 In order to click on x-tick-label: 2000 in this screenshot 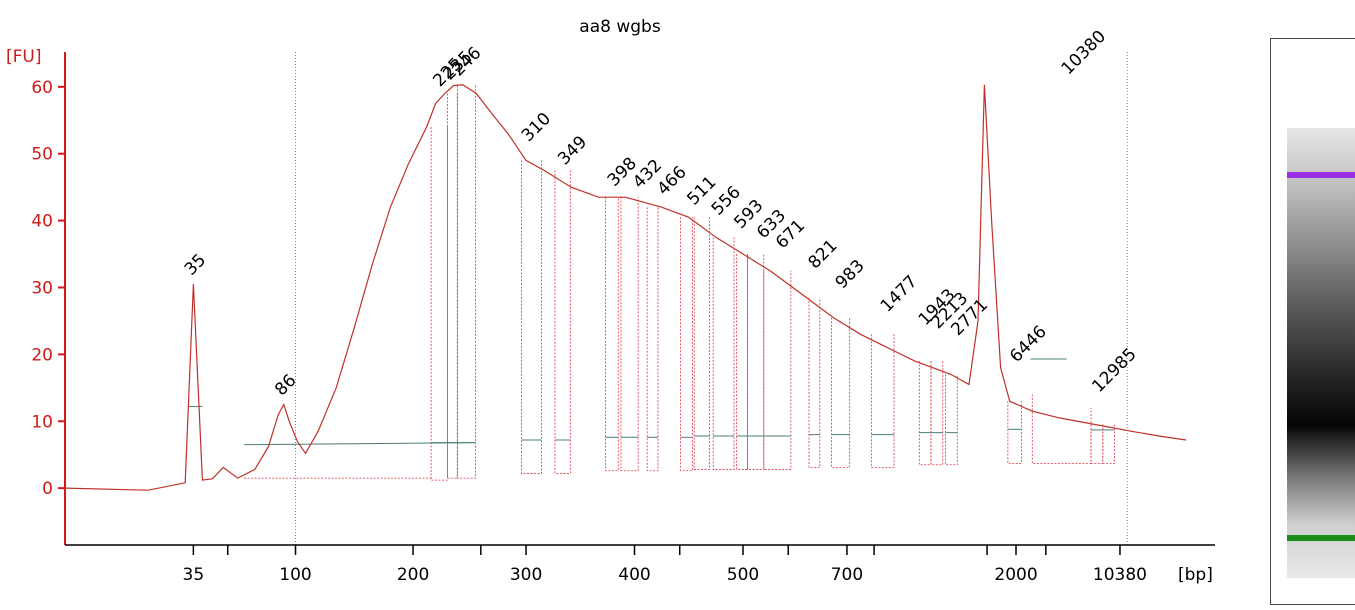, I will do `click(1015, 575)`.